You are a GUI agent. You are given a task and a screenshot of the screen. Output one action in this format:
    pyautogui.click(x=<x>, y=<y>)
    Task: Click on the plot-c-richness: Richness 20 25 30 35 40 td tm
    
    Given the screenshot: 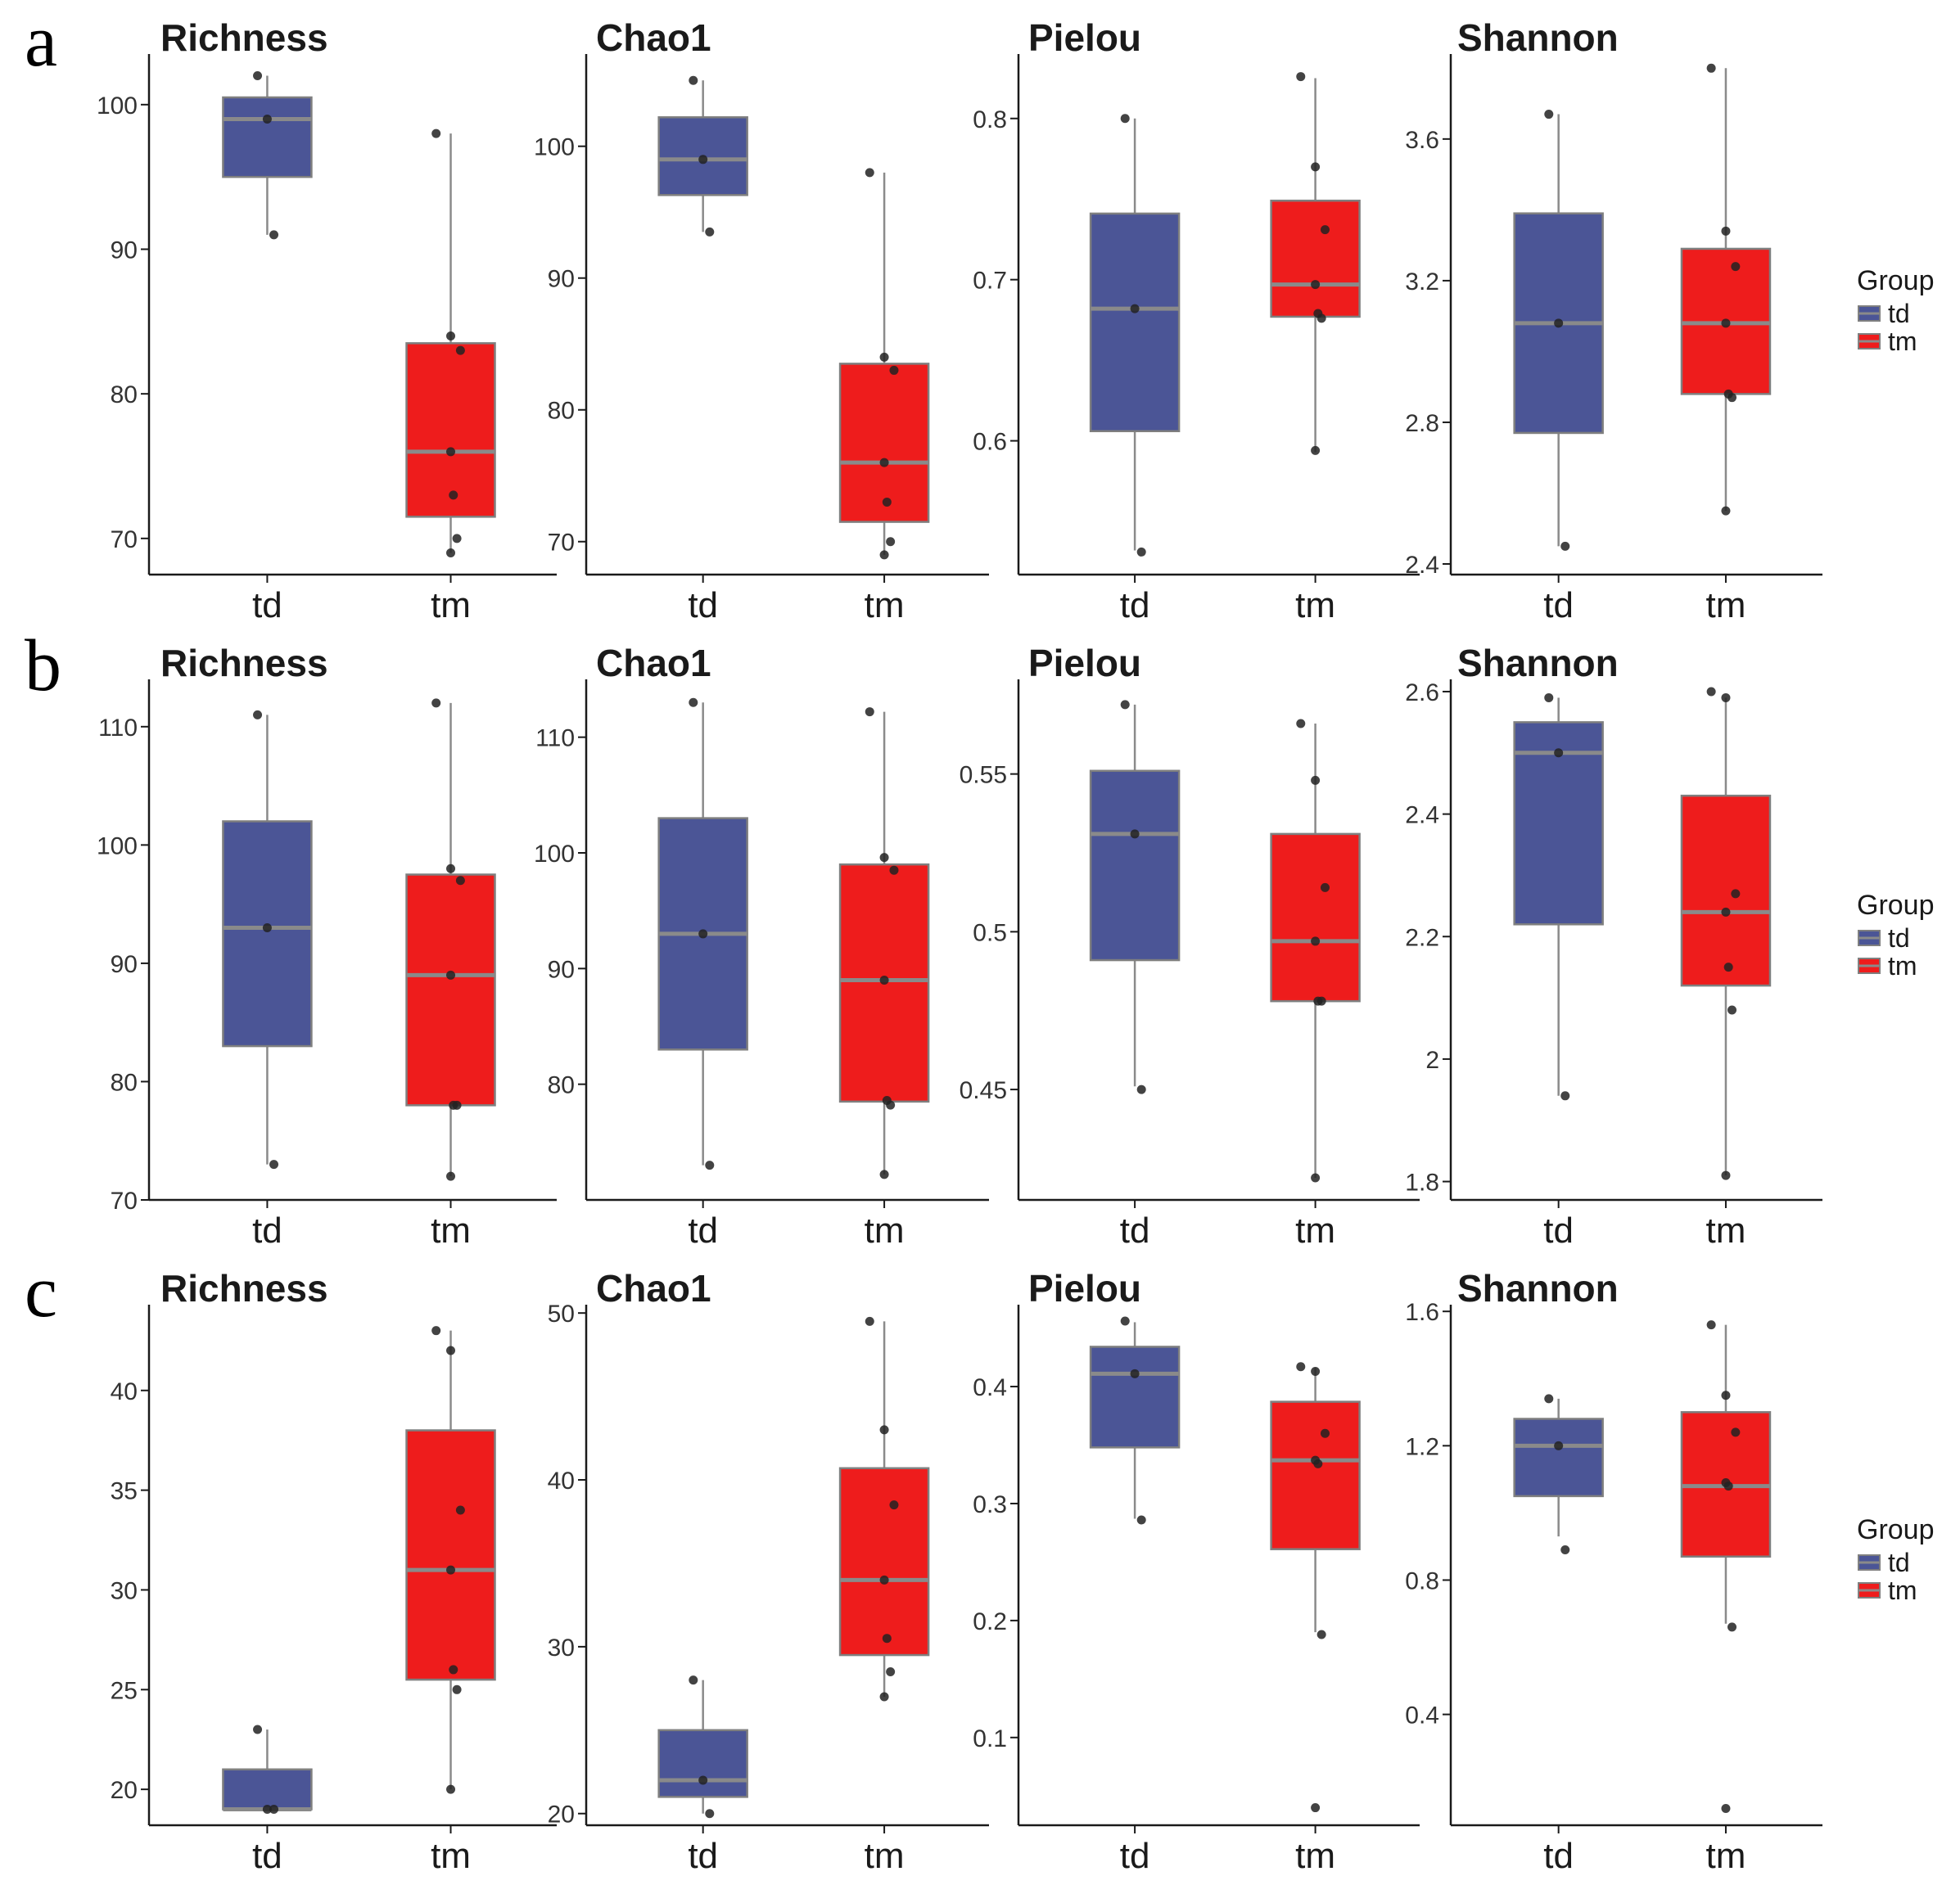 What is the action you would take?
    pyautogui.click(x=334, y=1571)
    